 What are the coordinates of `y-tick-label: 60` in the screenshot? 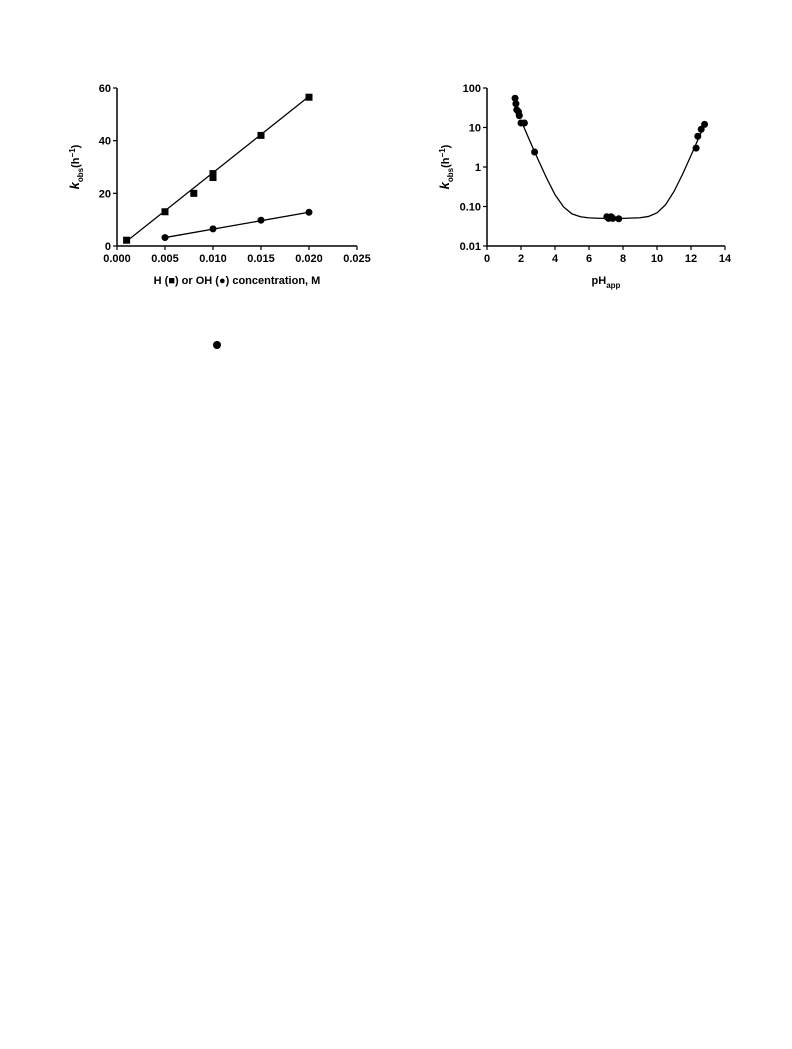 It's located at (105, 89).